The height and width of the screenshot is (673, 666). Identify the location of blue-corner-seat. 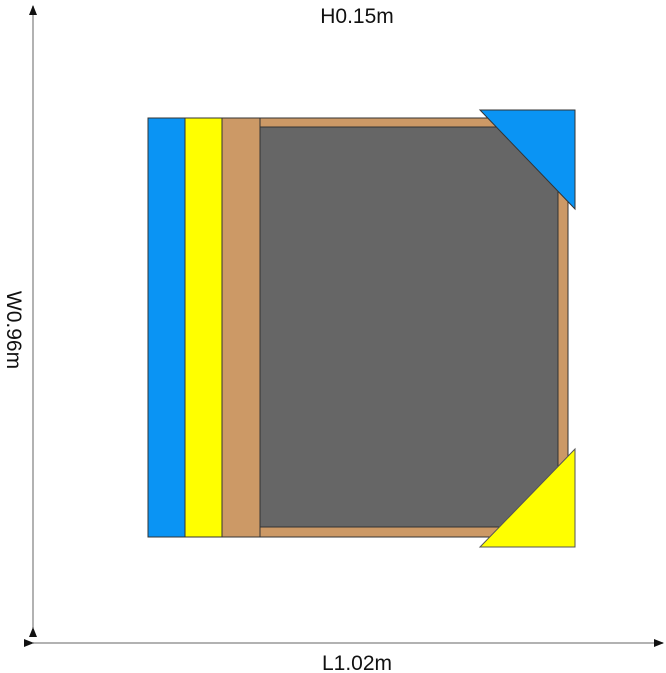
(527, 160).